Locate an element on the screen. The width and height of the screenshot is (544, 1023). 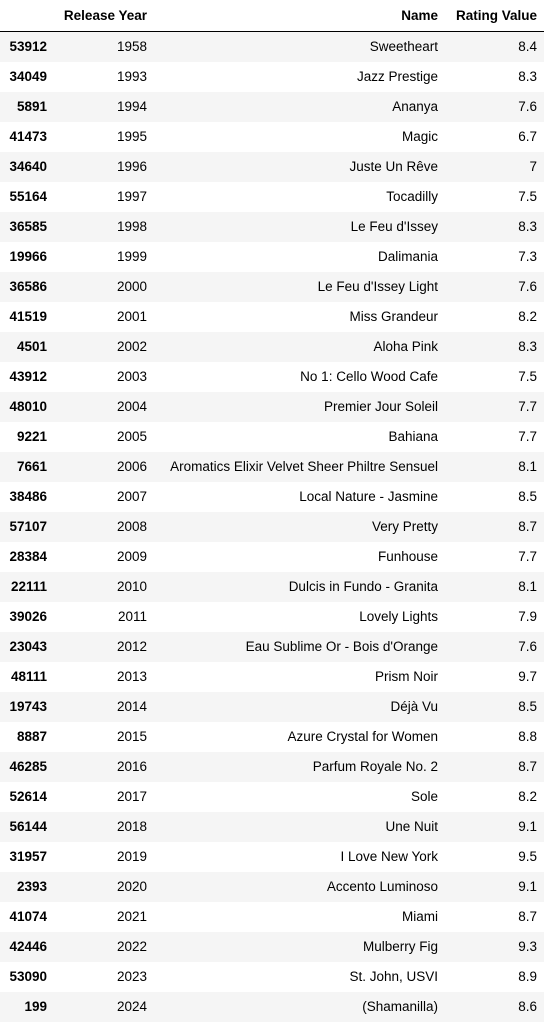
column-header-rating-value: Rating Value is located at coordinates (494, 16).